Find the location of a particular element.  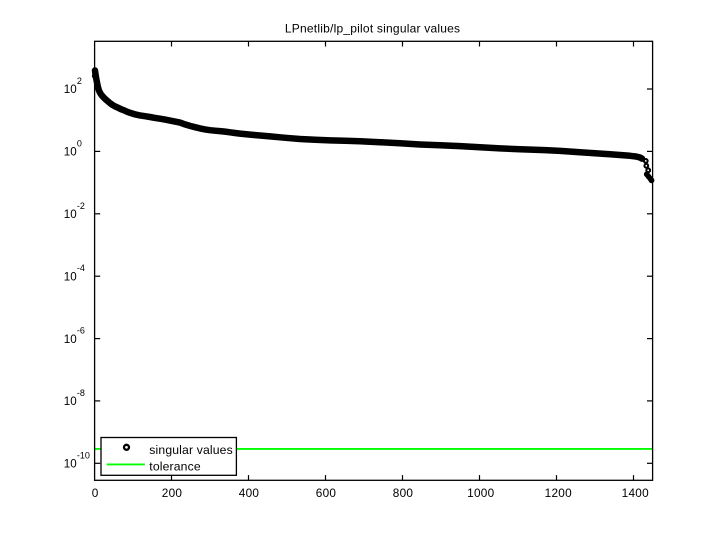

svg-text: 1000 is located at coordinates (480, 493).